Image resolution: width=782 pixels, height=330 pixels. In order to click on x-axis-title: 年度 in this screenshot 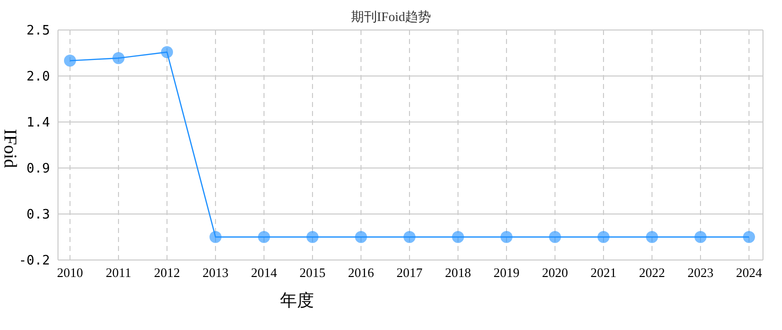, I will do `click(297, 301)`.